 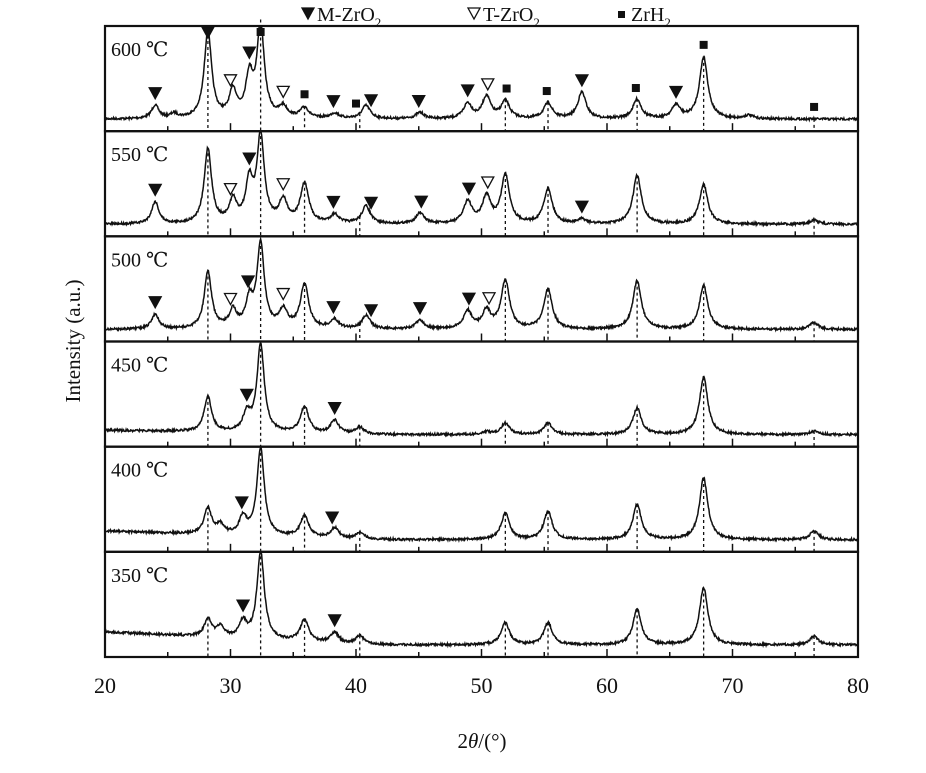 What do you see at coordinates (349, 17) in the screenshot?
I see `legend-label: M-ZrO2` at bounding box center [349, 17].